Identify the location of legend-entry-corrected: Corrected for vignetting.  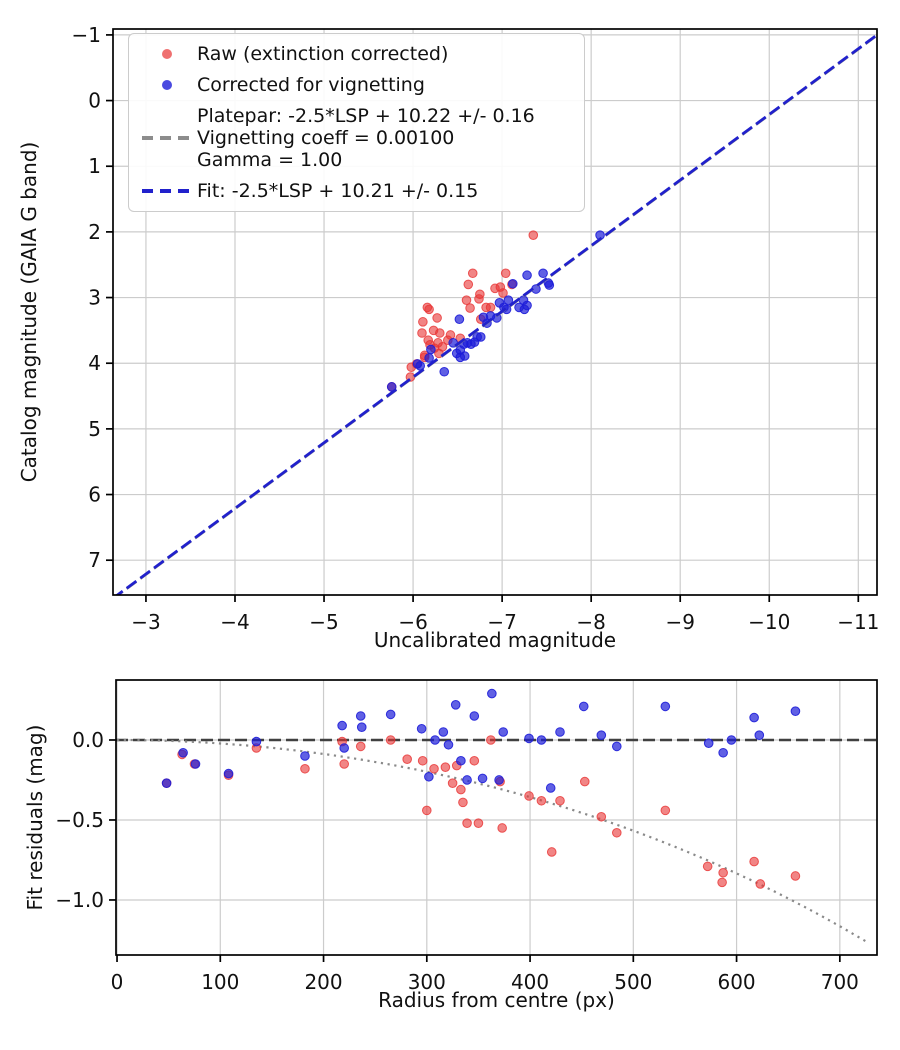
(356, 85).